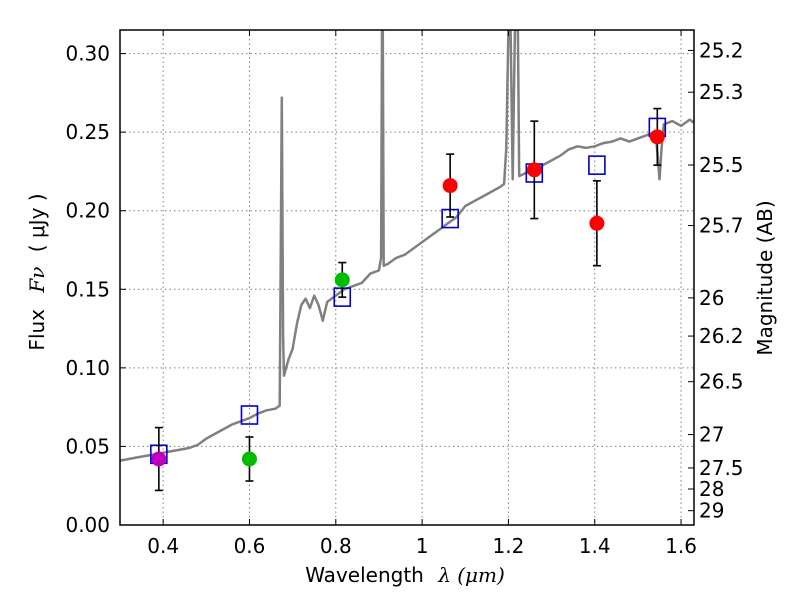  Describe the element at coordinates (765, 277) in the screenshot. I see `magnitude-axis-label: Magnitude (AB)` at that location.